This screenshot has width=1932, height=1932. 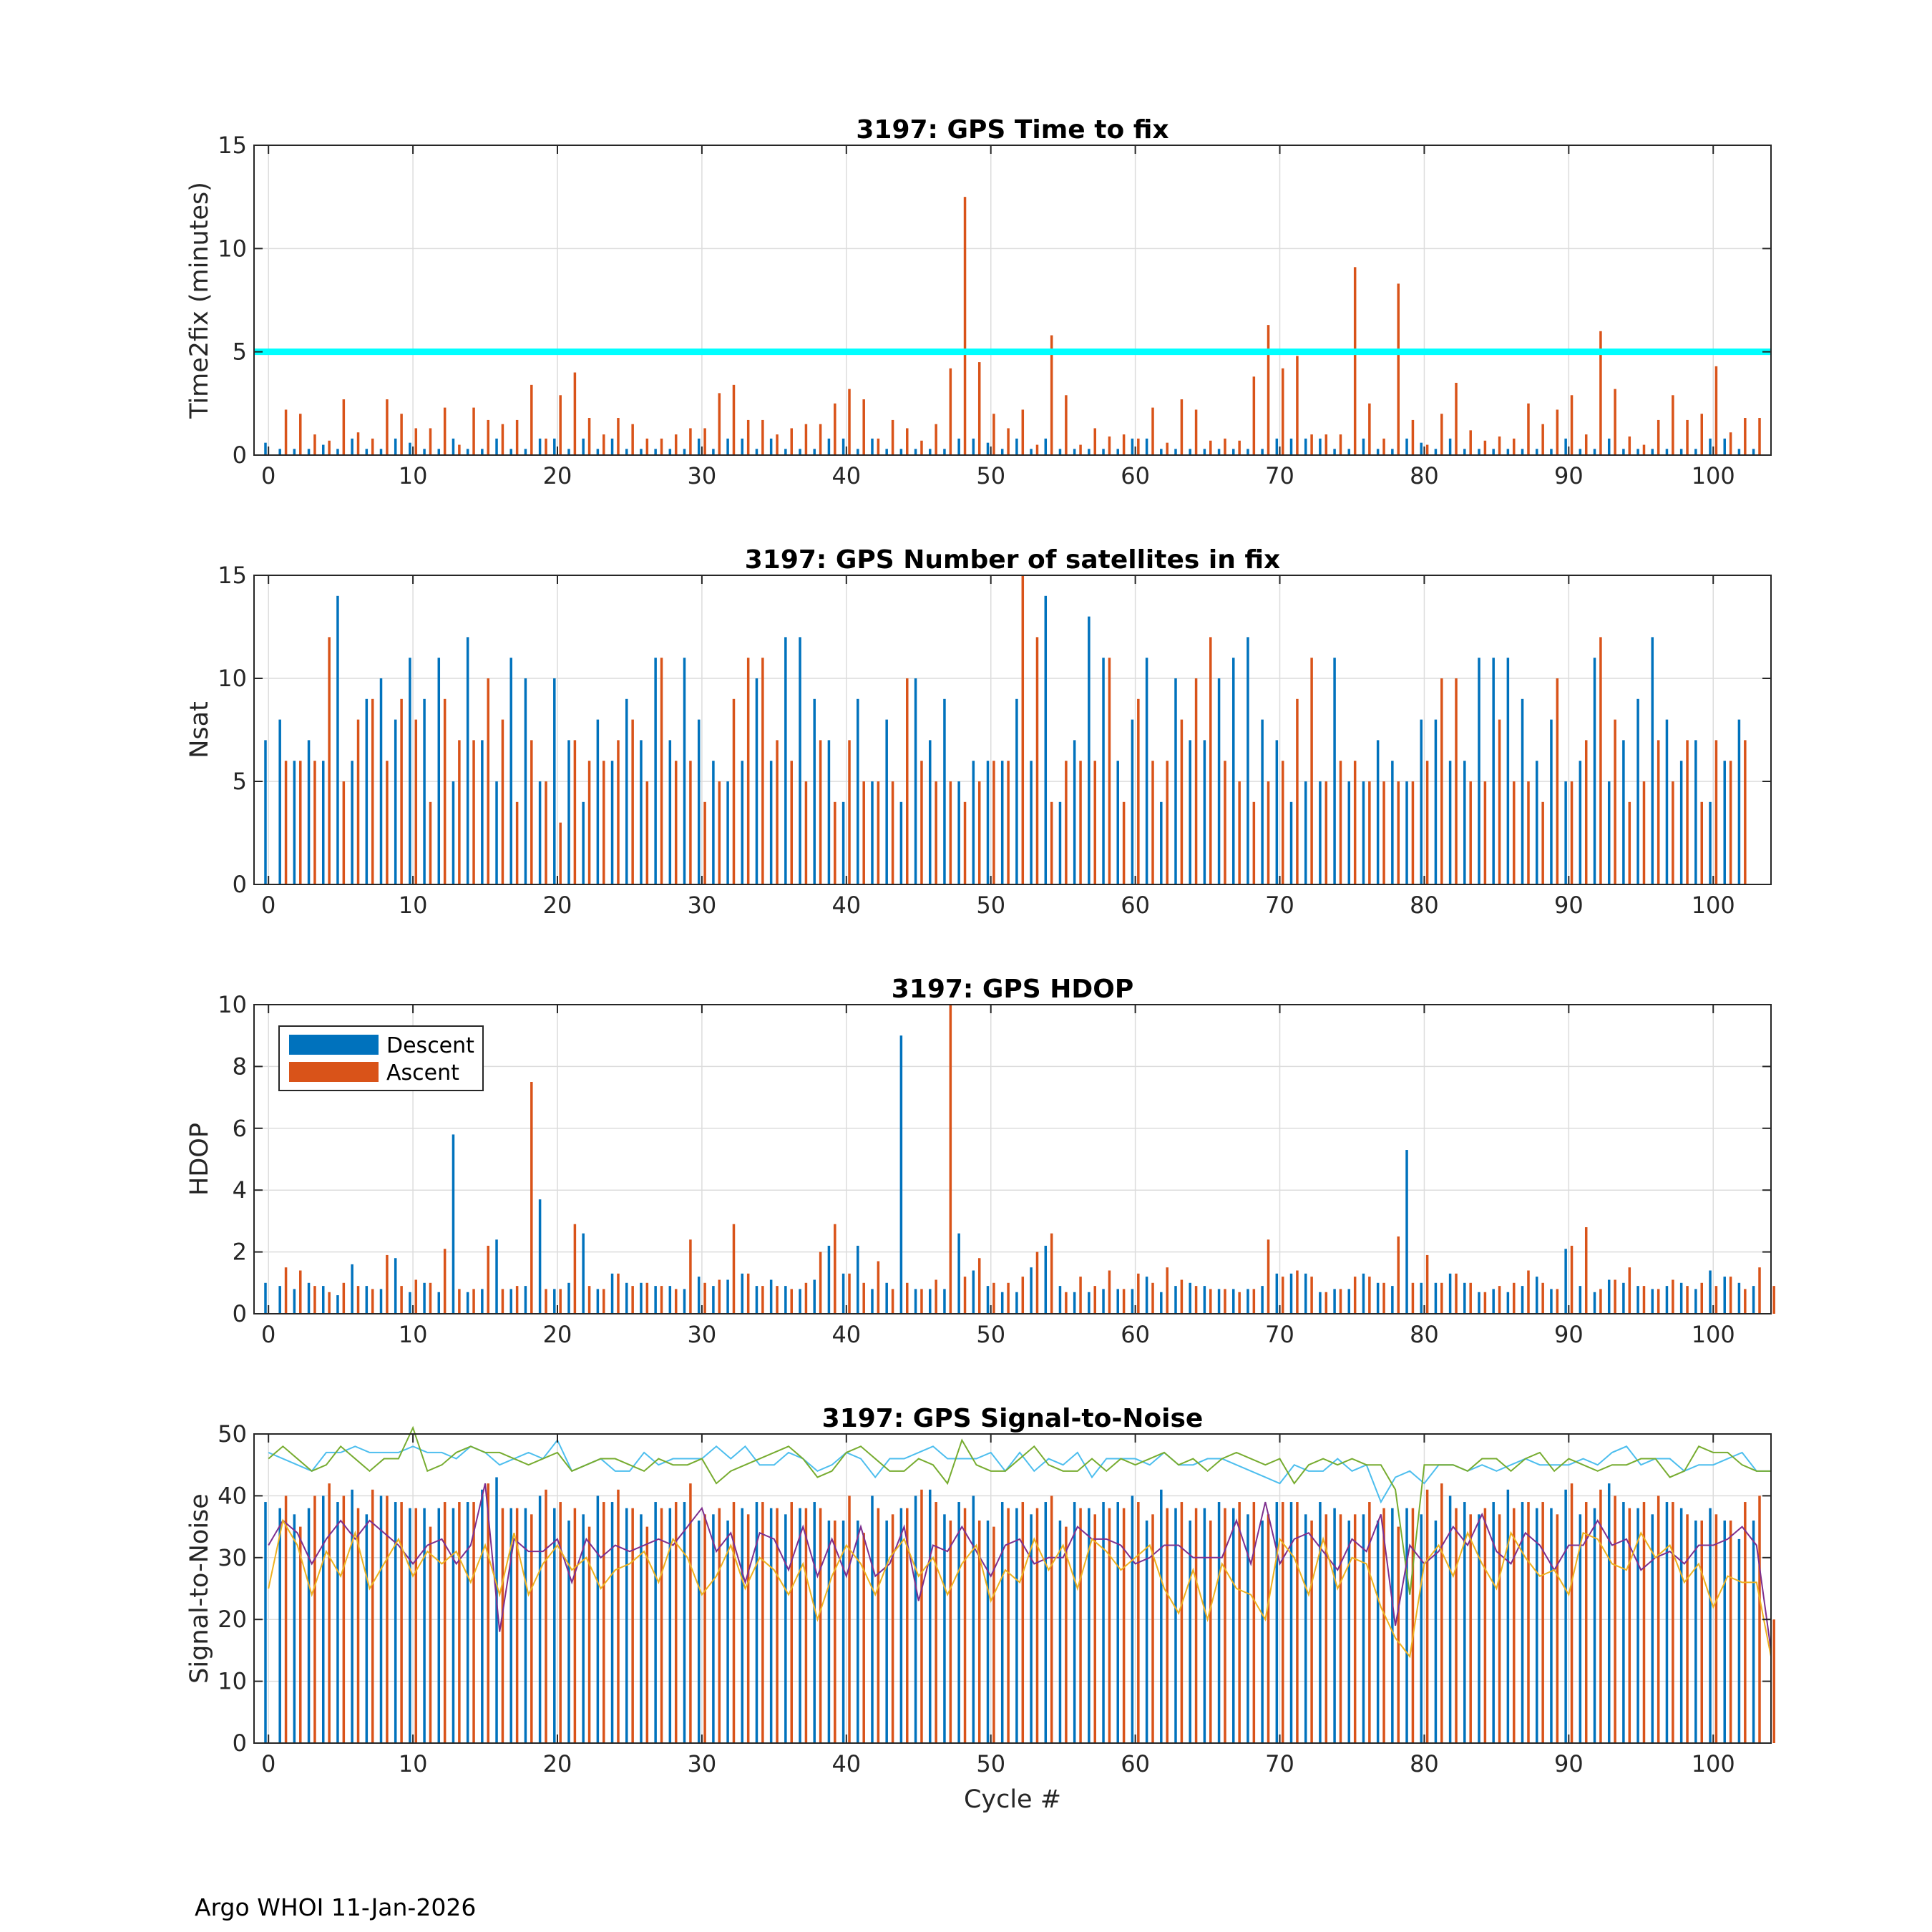 What do you see at coordinates (1019, 1471) in the screenshot?
I see `snr-line` at bounding box center [1019, 1471].